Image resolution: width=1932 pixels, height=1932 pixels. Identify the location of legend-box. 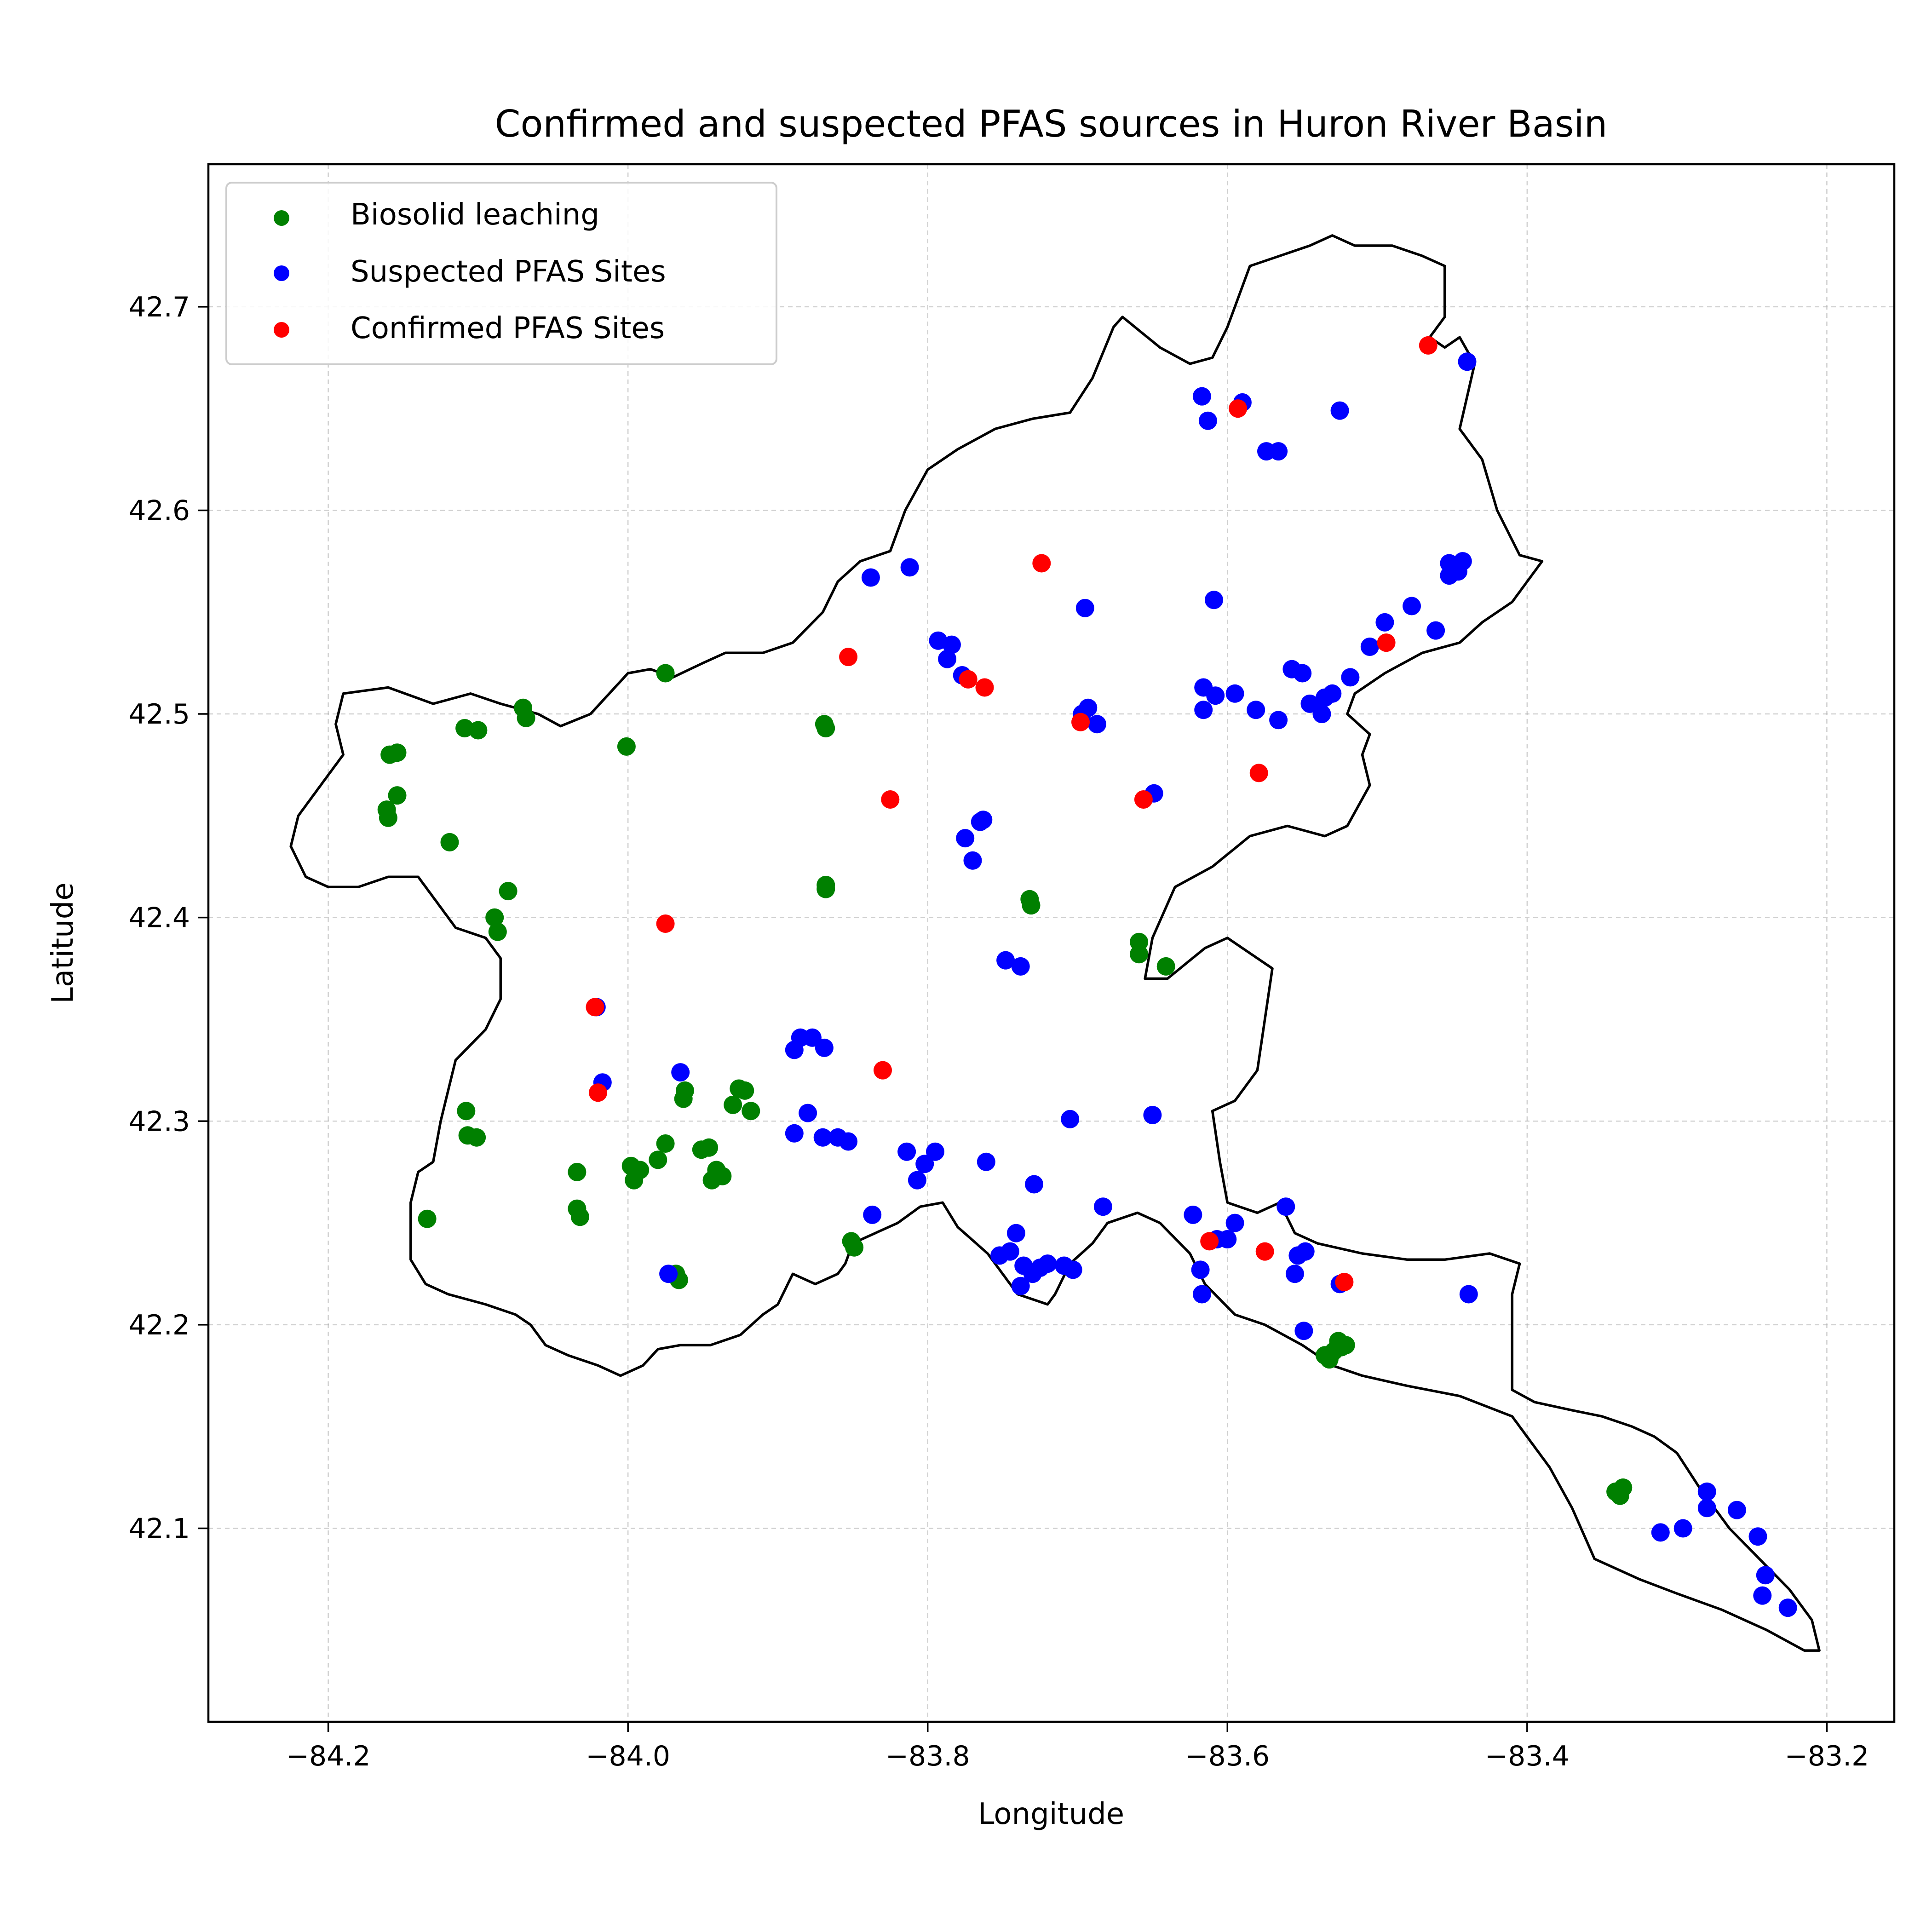
(501, 273).